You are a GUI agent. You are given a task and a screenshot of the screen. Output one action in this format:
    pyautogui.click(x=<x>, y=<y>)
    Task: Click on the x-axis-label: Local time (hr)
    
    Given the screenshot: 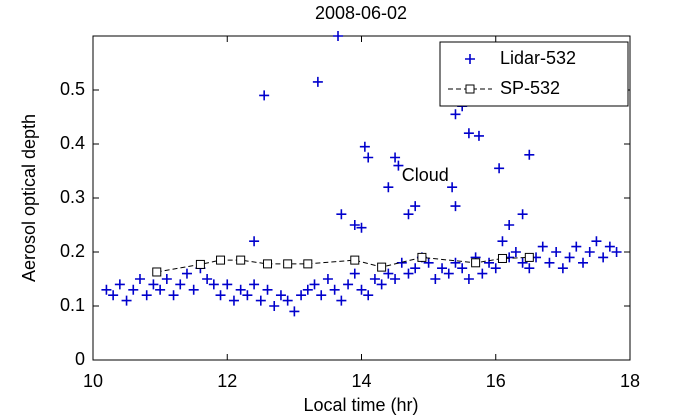 What is the action you would take?
    pyautogui.click(x=360, y=405)
    